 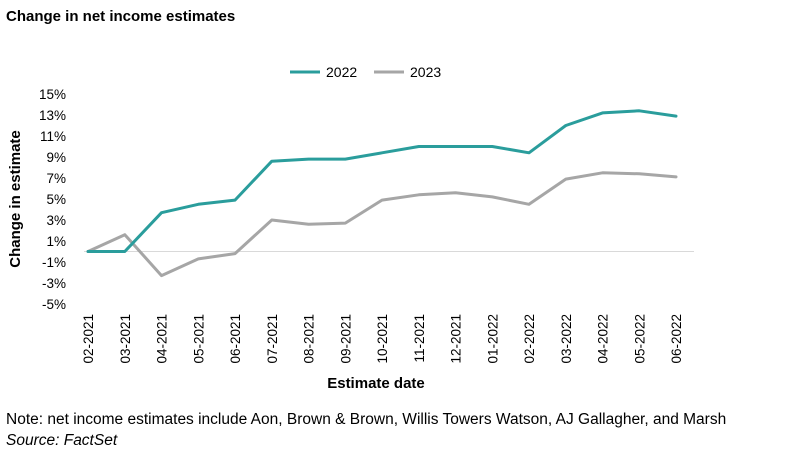 I want to click on source-note: Source: FactSet, so click(x=62, y=440).